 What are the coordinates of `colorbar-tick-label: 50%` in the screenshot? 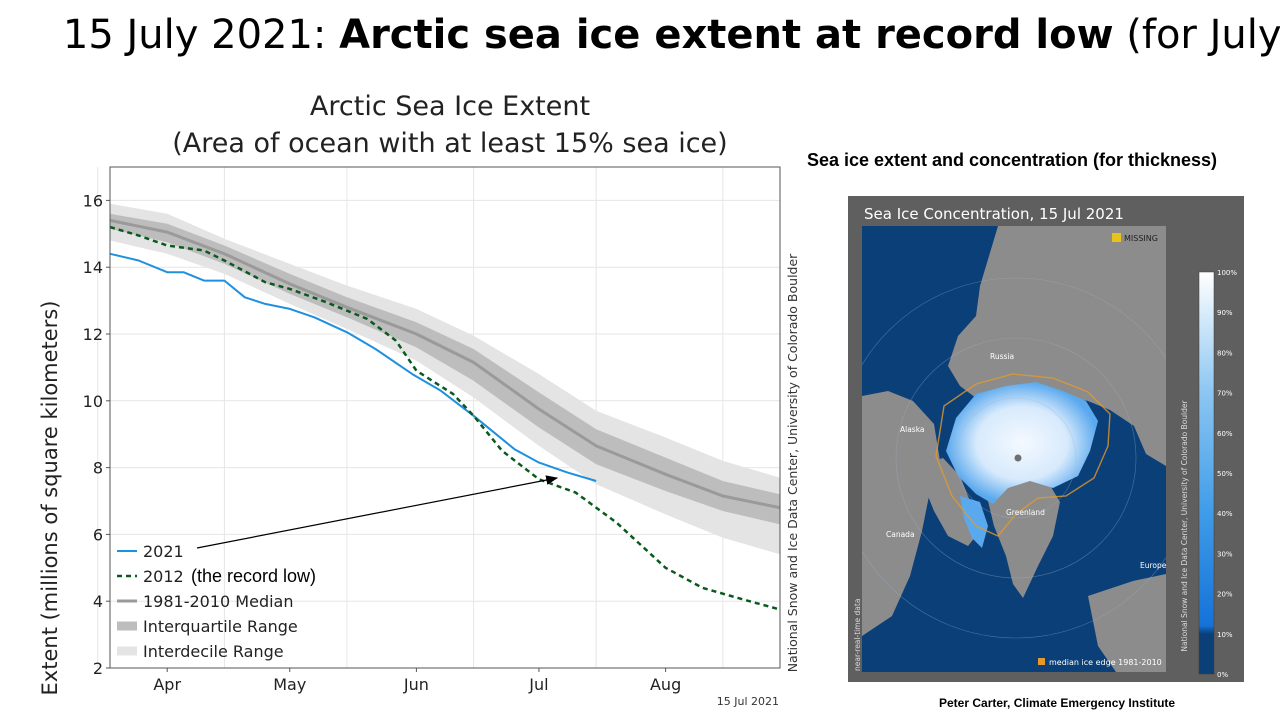 It's located at (1225, 474).